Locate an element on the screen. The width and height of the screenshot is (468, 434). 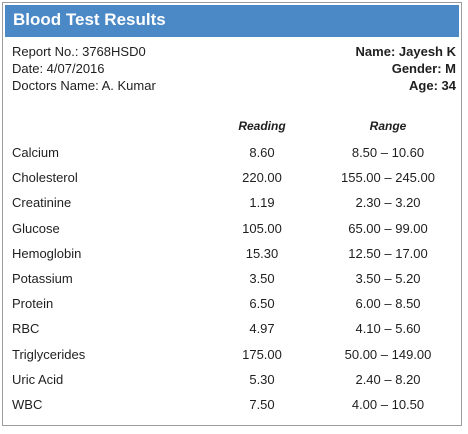
table-row: Creatinine 1.19 2.30 – 3.20 is located at coordinates (232, 202).